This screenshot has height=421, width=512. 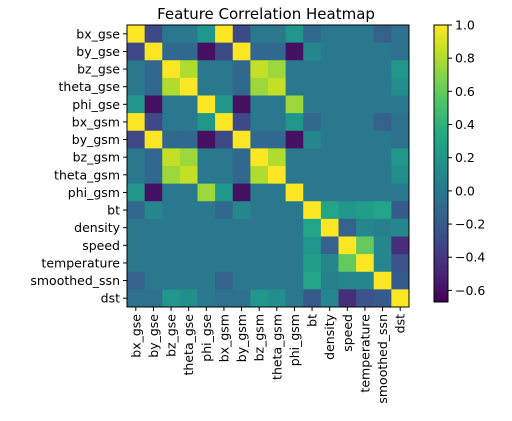 What do you see at coordinates (96, 139) in the screenshot?
I see `y-tick-label: by_gsm` at bounding box center [96, 139].